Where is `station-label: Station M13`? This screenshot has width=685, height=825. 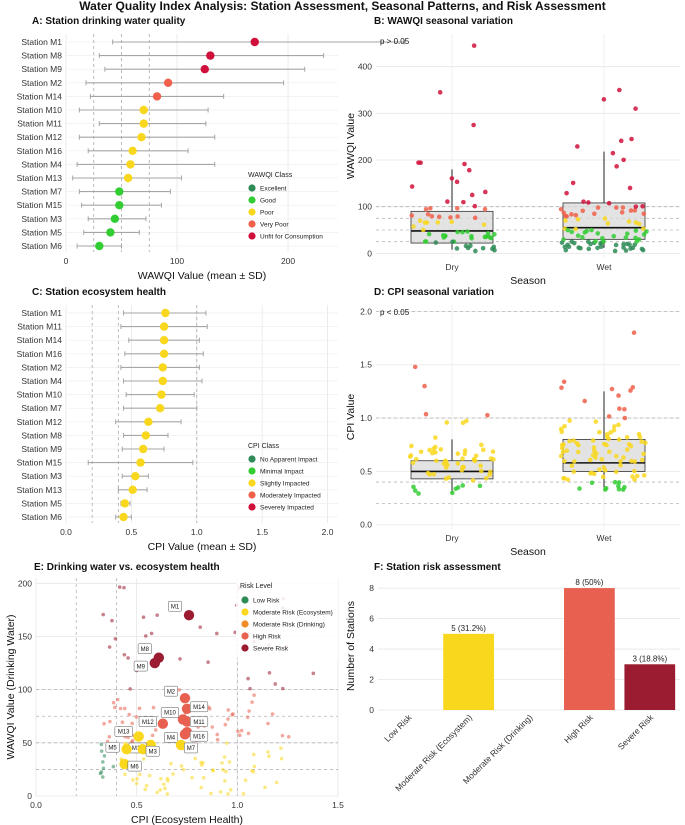 station-label: Station M13 is located at coordinates (40, 178).